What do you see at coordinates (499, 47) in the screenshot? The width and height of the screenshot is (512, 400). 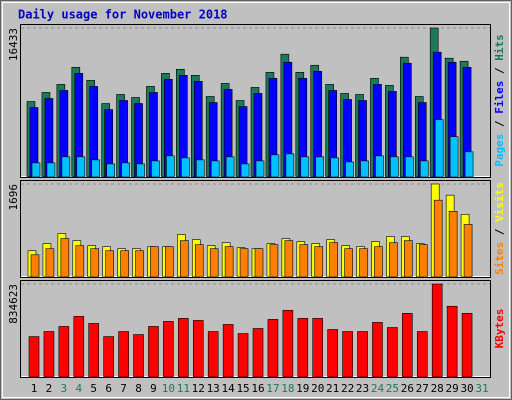 I see `legend-entry: Hits` at bounding box center [499, 47].